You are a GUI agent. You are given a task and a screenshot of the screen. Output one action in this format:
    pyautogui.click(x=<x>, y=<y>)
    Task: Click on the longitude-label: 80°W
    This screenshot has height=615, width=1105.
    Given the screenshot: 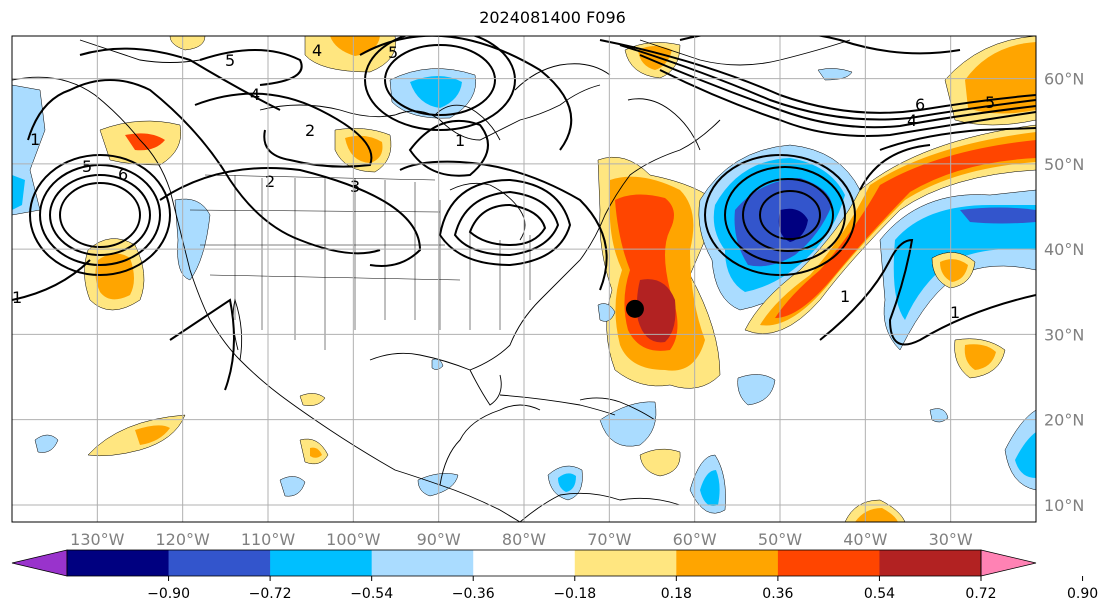 What is the action you would take?
    pyautogui.click(x=524, y=539)
    